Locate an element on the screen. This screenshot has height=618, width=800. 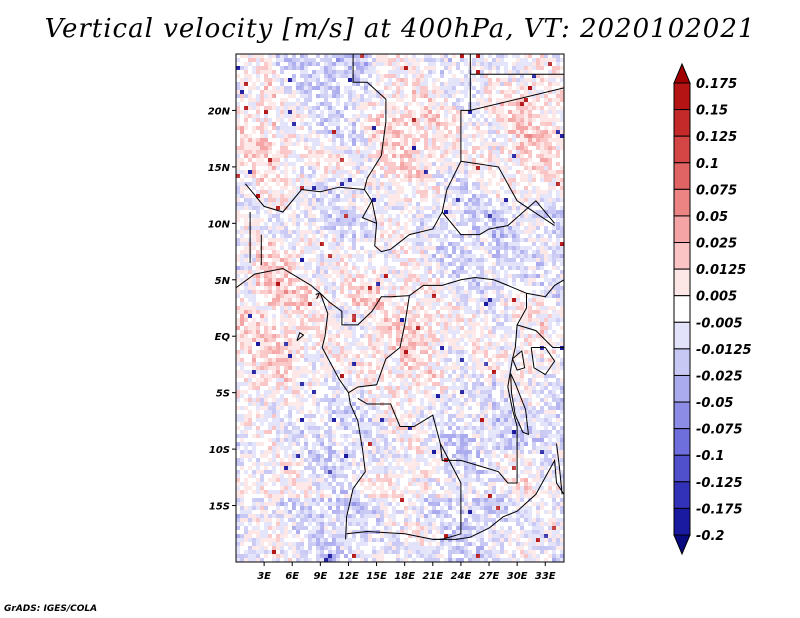
colorbar-bottom-arrow is located at coordinates (682, 545).